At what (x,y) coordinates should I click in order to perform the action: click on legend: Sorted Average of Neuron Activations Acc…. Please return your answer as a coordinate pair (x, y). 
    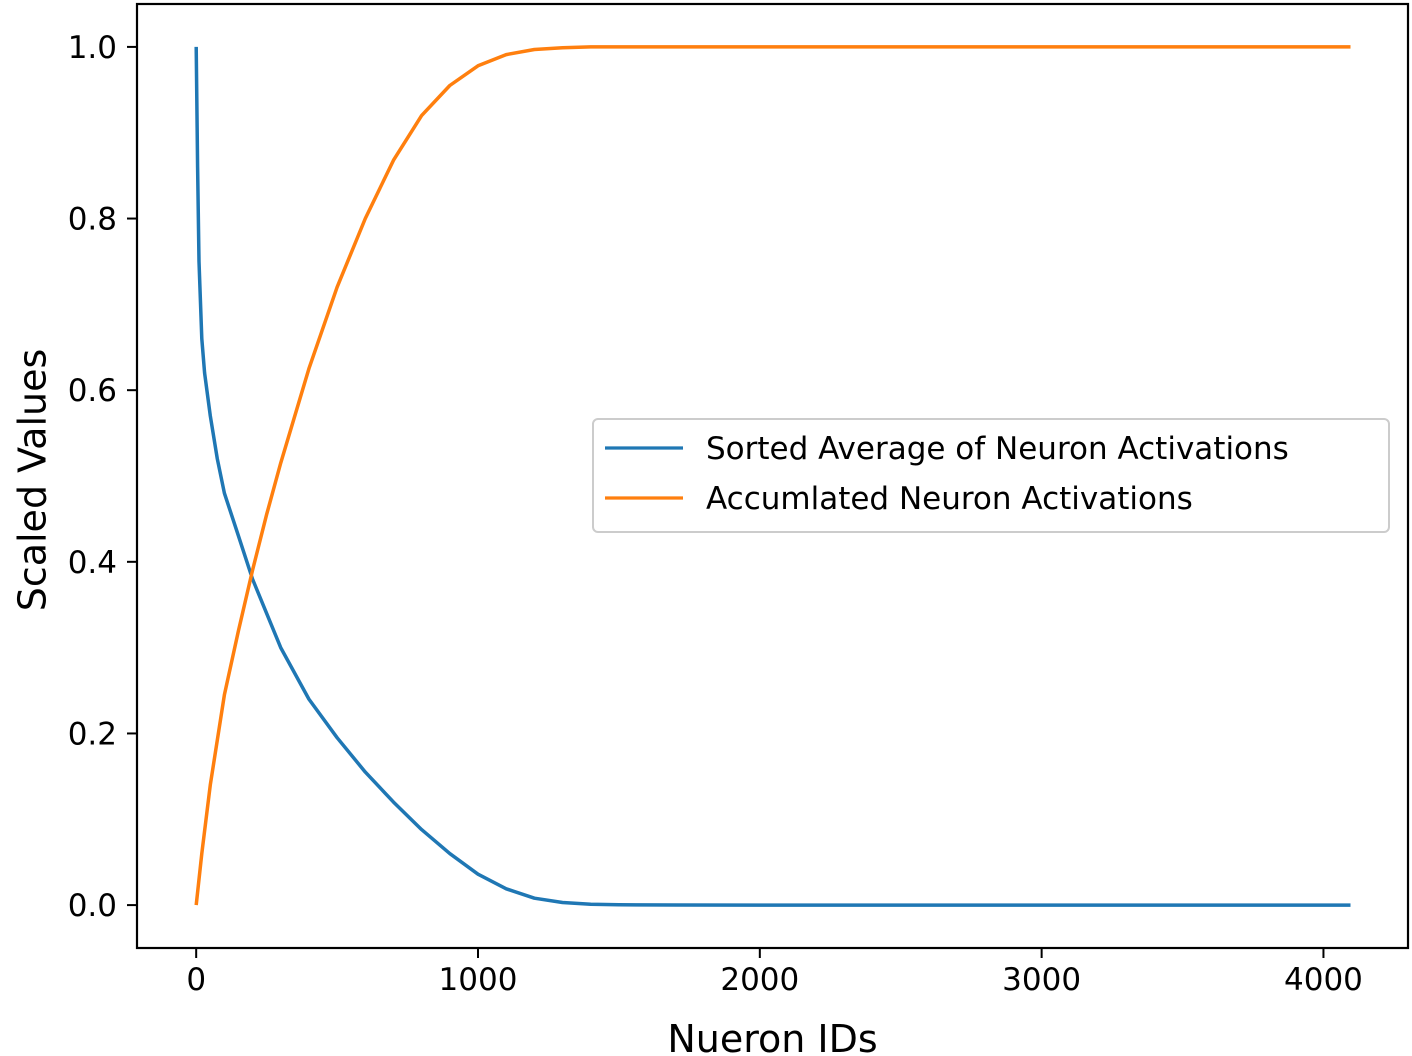
    Looking at the image, I should click on (991, 475).